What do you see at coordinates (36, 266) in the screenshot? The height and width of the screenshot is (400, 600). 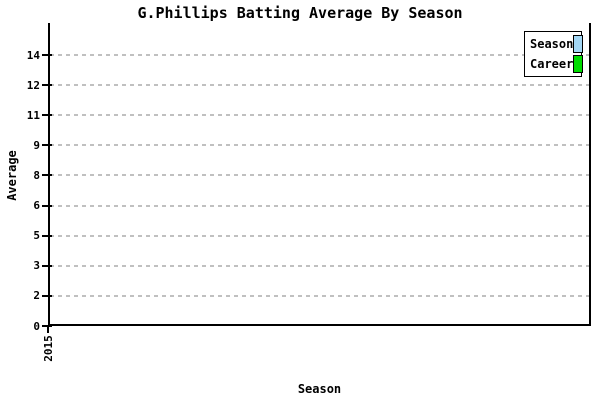 I see `y-tick-label: 3` at bounding box center [36, 266].